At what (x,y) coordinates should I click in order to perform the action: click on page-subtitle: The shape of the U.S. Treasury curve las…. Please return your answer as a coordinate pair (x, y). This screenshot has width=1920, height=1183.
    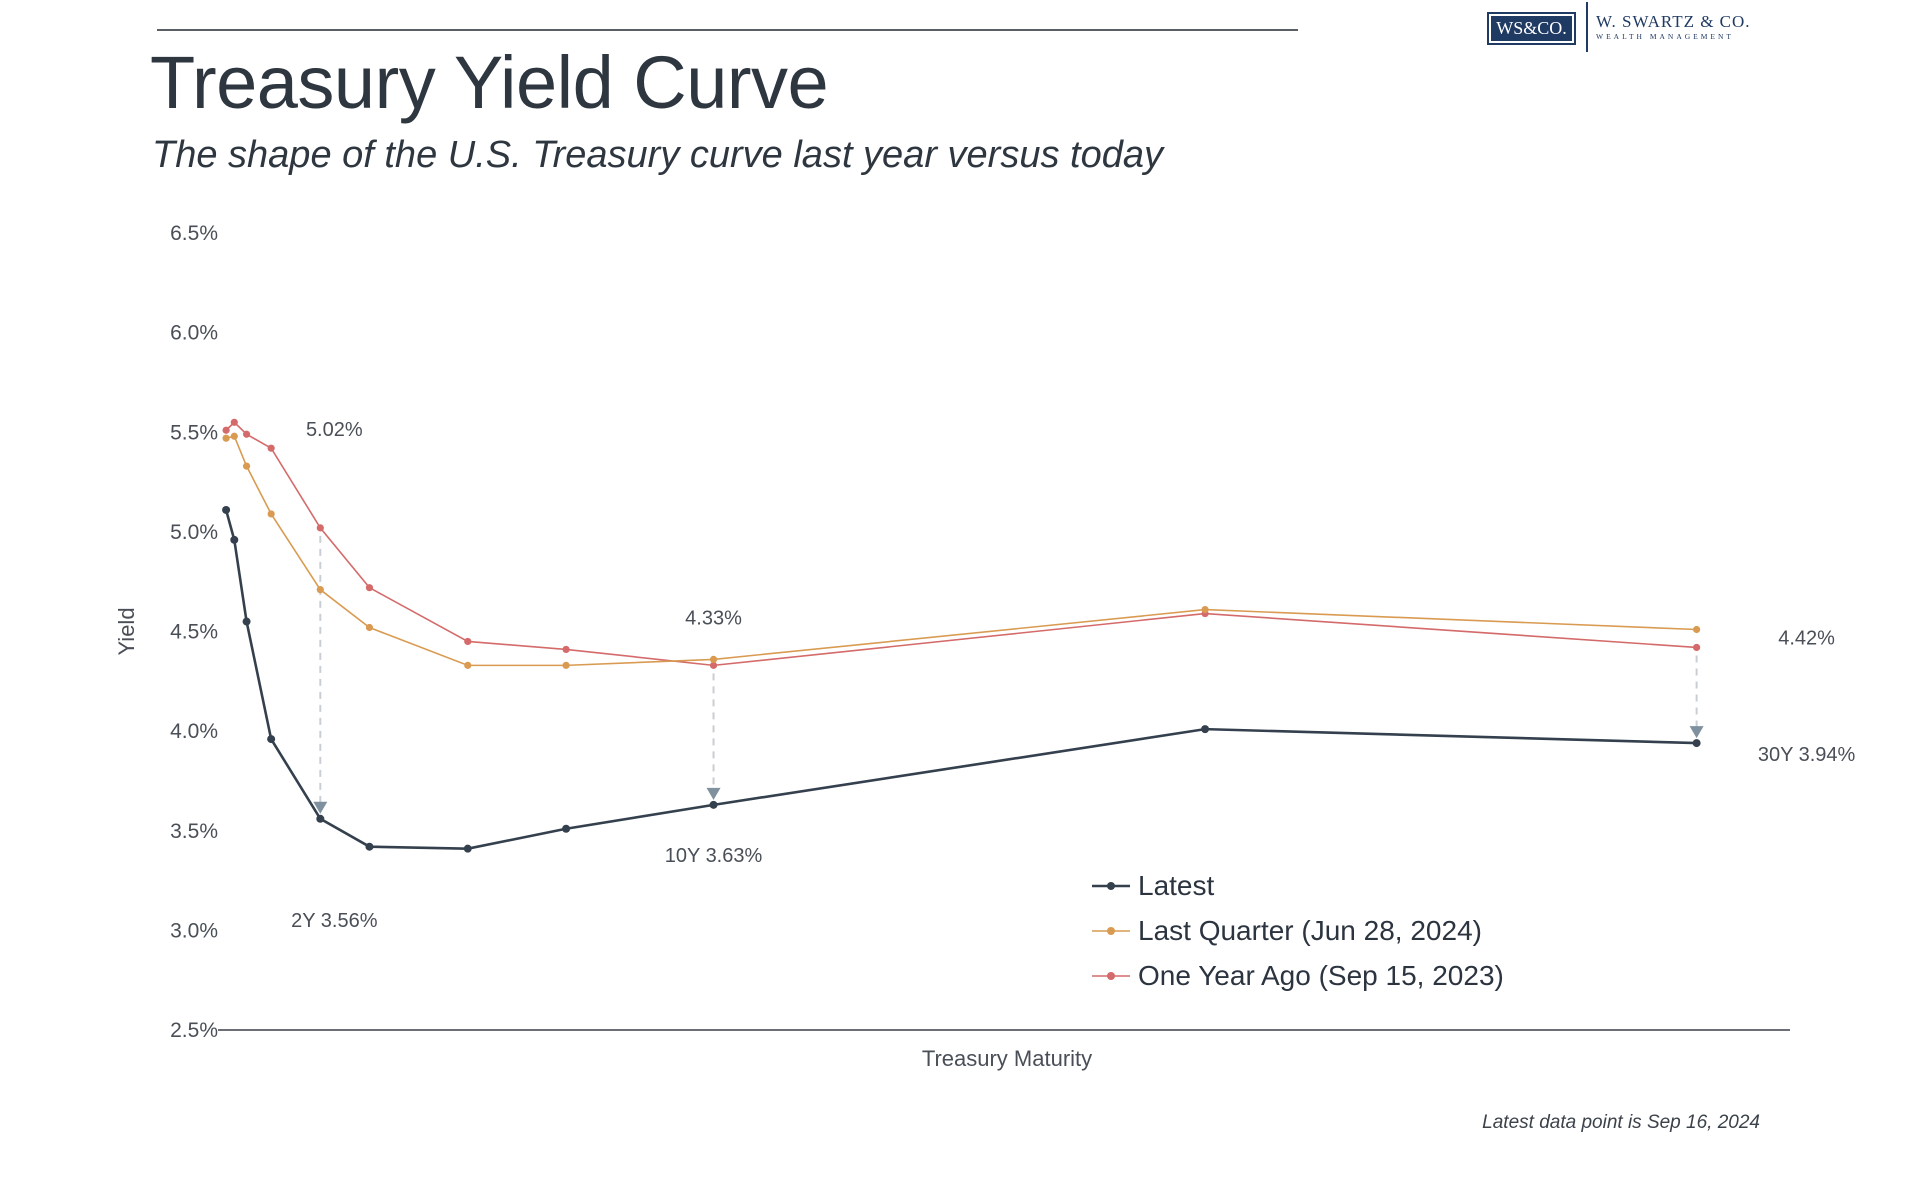
    Looking at the image, I should click on (657, 155).